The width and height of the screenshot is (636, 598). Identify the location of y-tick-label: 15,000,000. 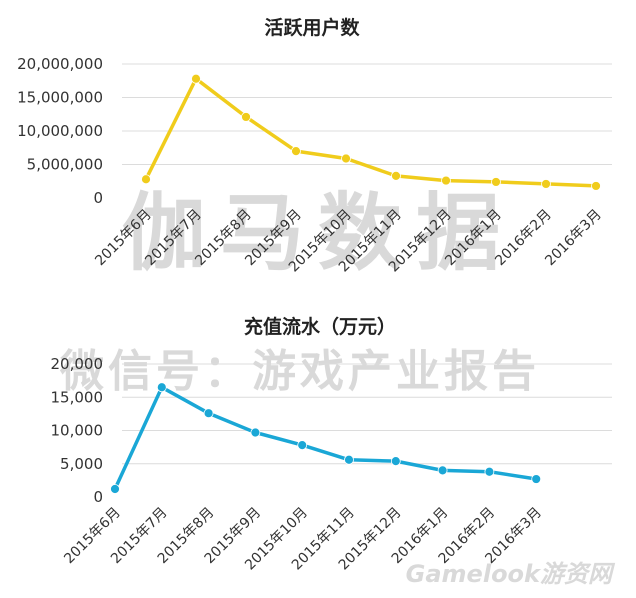
(60, 98).